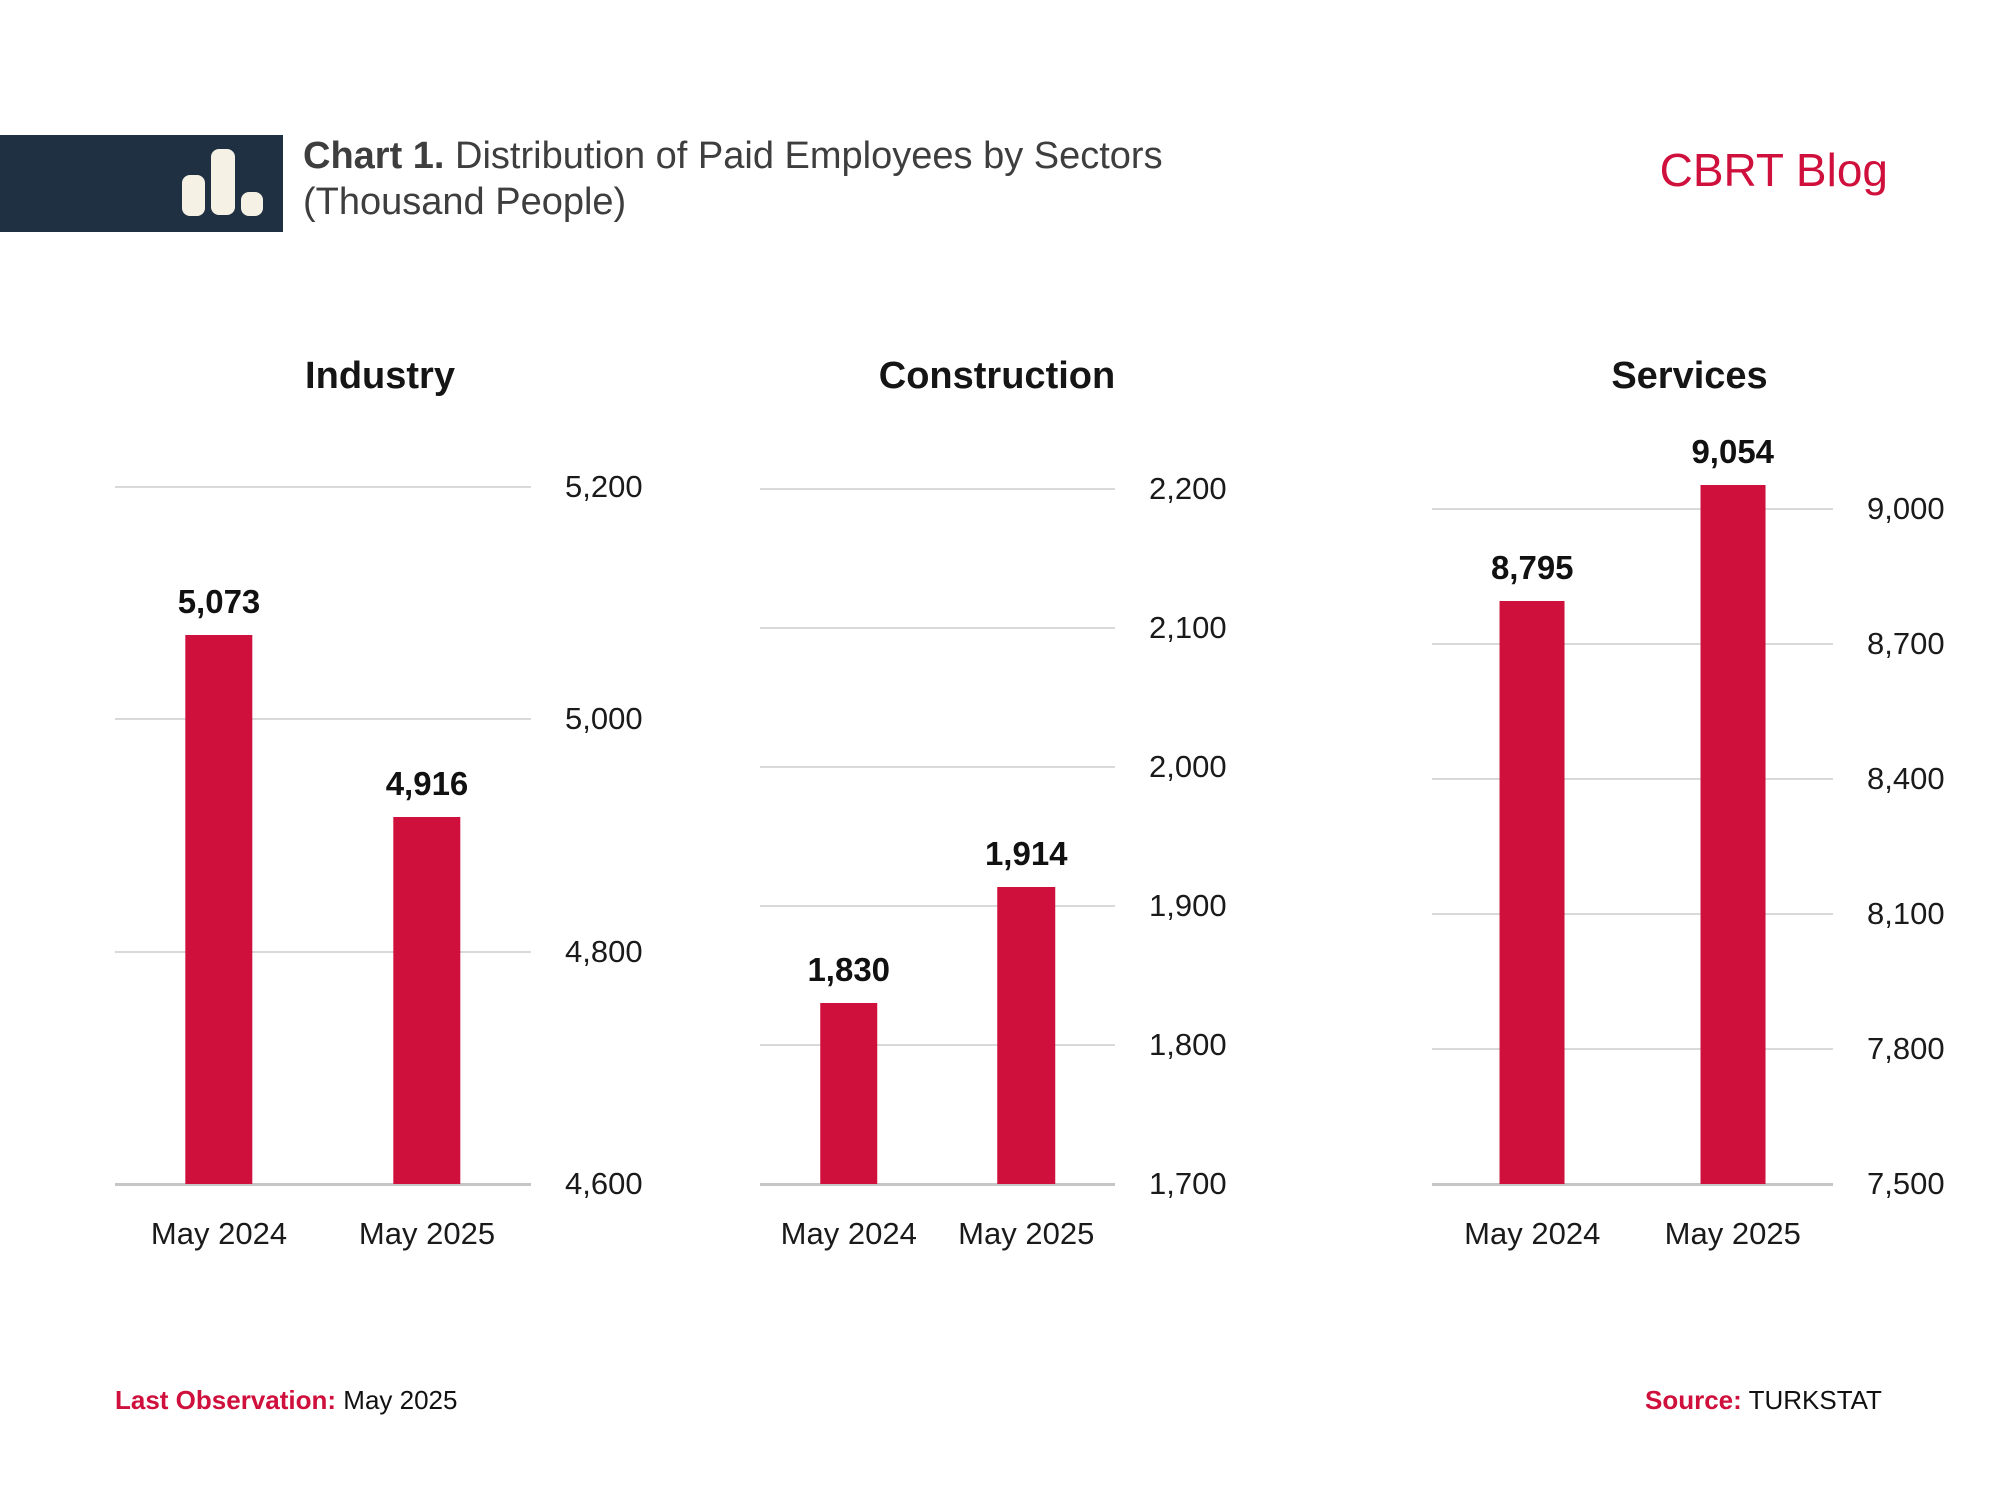 This screenshot has height=1500, width=2000. Describe the element at coordinates (1906, 1048) in the screenshot. I see `y-tick-label: 7,800` at that location.